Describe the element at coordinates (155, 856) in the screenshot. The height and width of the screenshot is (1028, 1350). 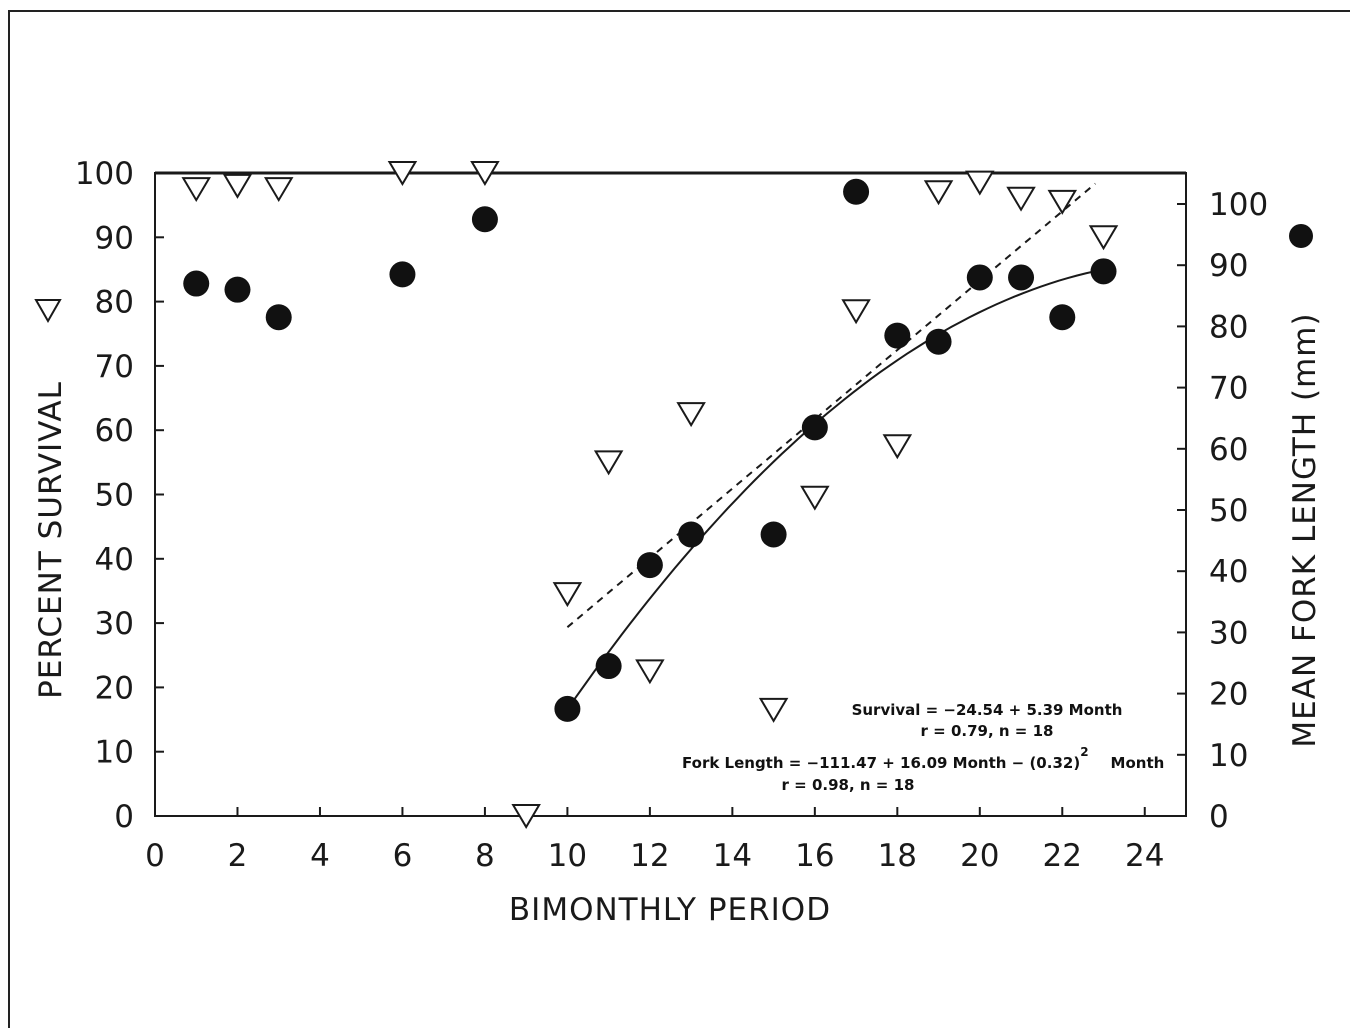
I see `x-tick-label: 0` at that location.